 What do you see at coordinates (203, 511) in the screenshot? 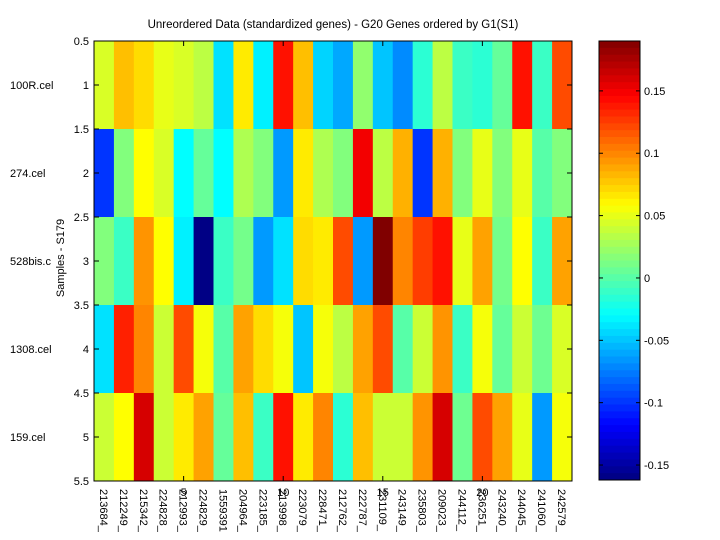
I see `column-label: 224829_` at bounding box center [203, 511].